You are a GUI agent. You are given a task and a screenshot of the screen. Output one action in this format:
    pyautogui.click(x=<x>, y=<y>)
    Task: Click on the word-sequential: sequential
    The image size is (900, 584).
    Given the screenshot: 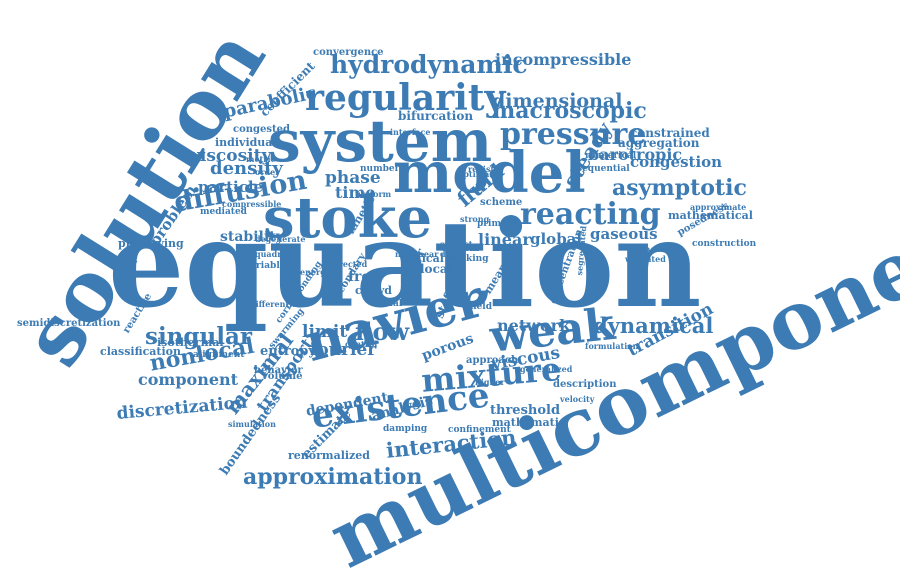 What is the action you would take?
    pyautogui.click(x=603, y=169)
    